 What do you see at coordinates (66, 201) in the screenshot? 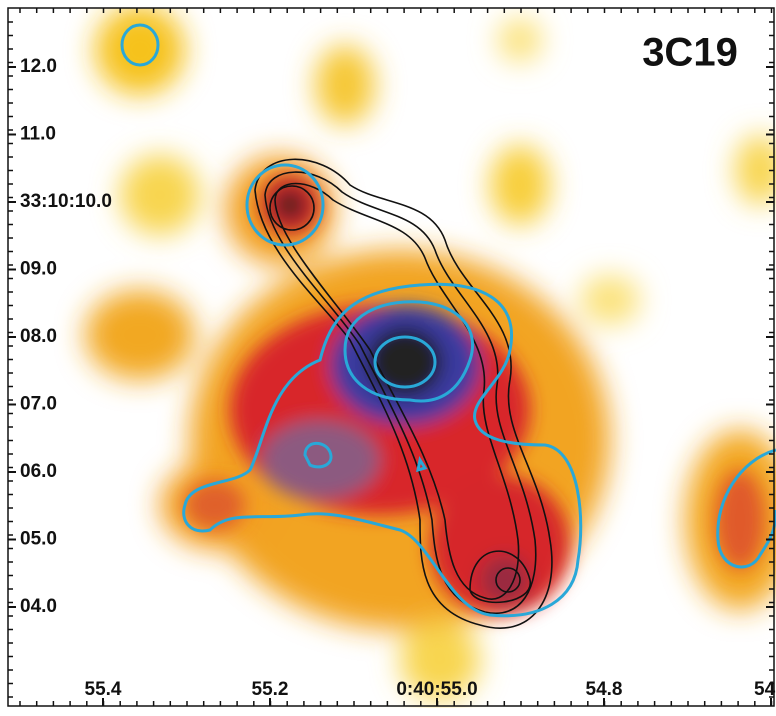
I see `y-label: 33:10:10.0` at bounding box center [66, 201].